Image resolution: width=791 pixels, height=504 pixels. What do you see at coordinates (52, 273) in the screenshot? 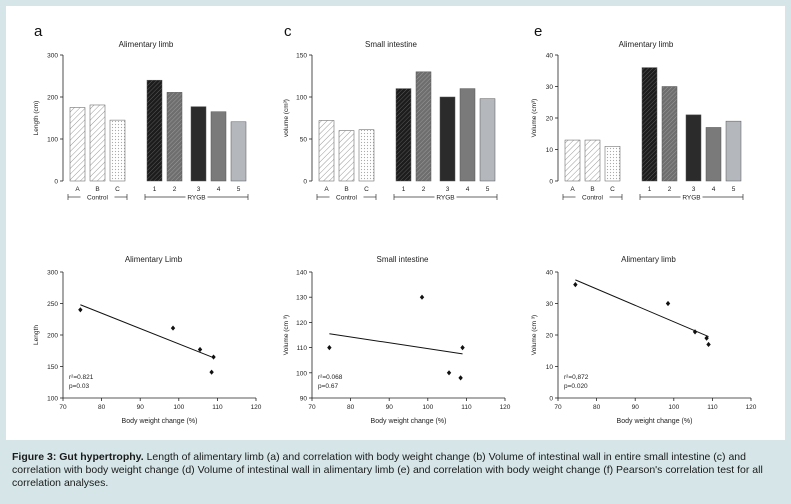
I see `y-tick-label: 300` at bounding box center [52, 273].